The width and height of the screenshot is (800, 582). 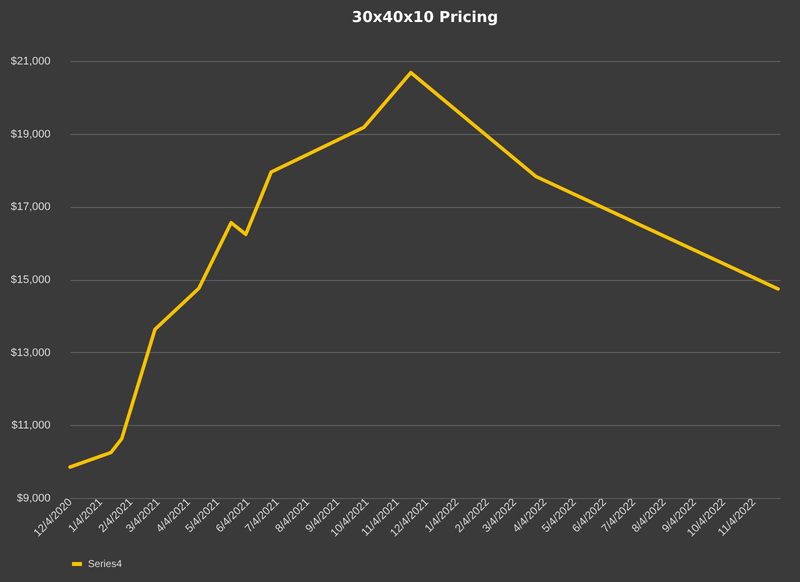 I want to click on y-tick-label: $17,000, so click(x=30, y=207).